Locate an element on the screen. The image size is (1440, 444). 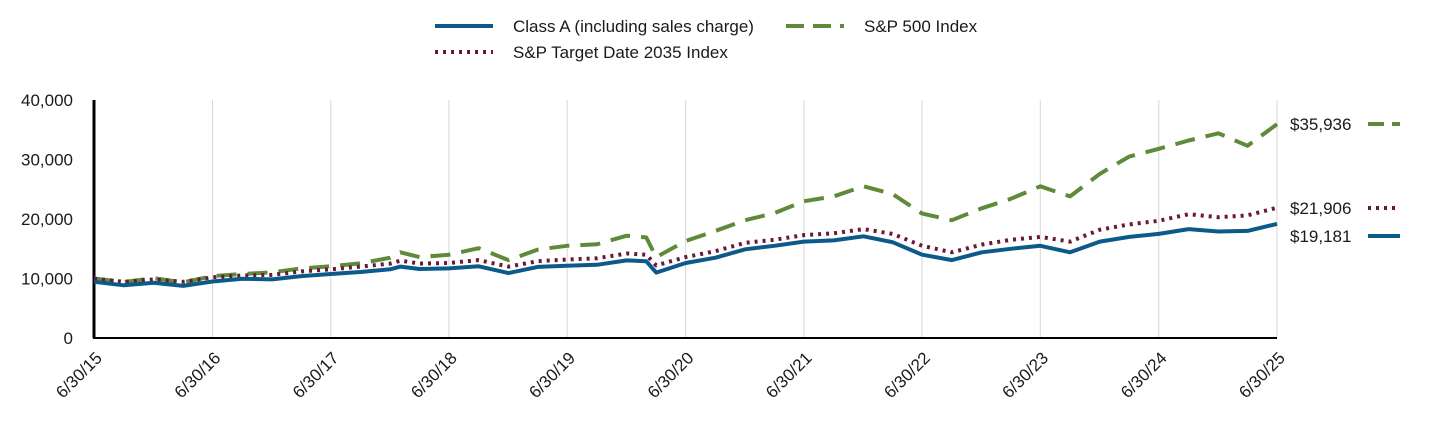
x-tick-label: 6/30/20 is located at coordinates (671, 375).